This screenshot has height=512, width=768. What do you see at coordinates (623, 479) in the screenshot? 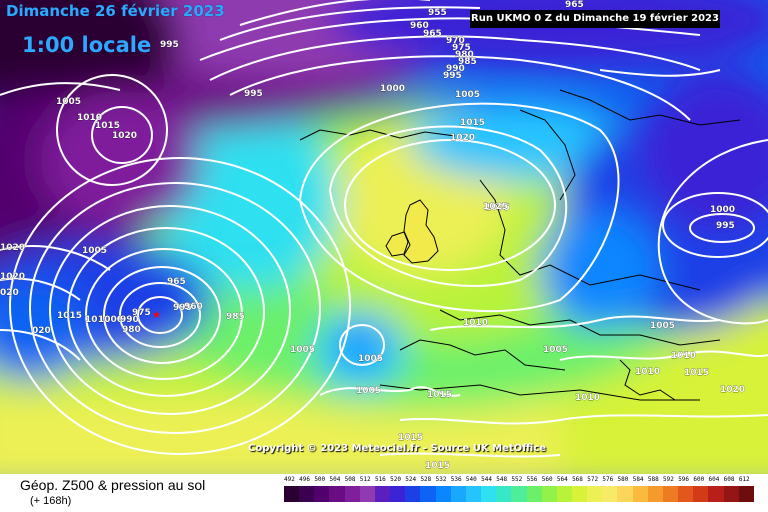
I see `color-scale-label: 580` at bounding box center [623, 479].